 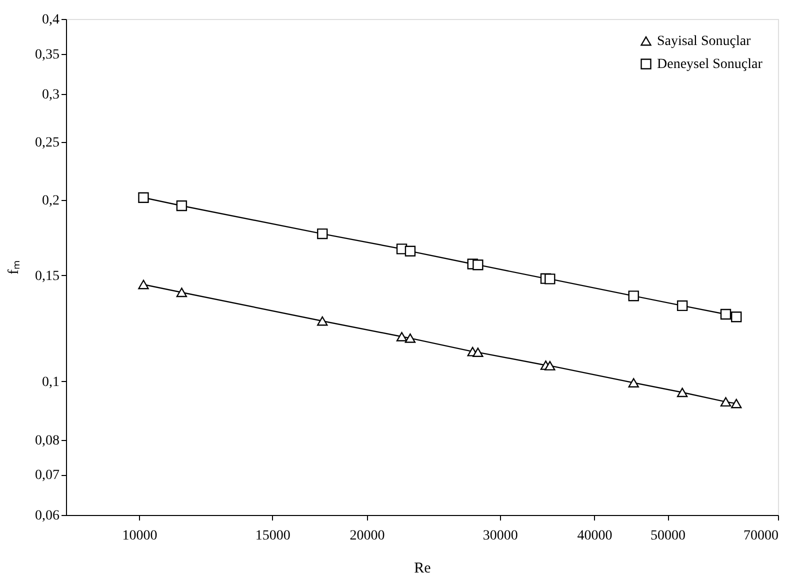 What do you see at coordinates (423, 568) in the screenshot?
I see `x-axis-title: Re` at bounding box center [423, 568].